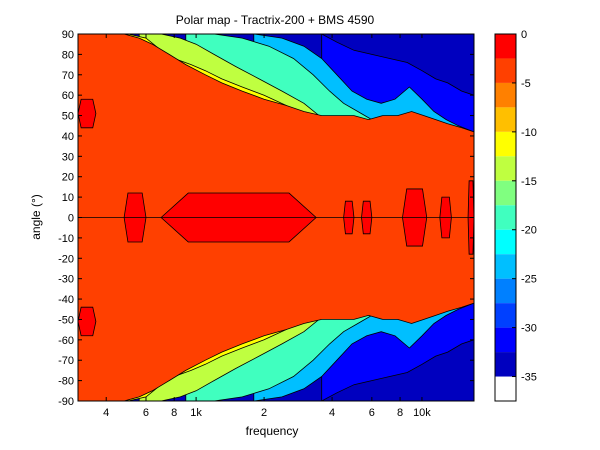  What do you see at coordinates (68, 137) in the screenshot?
I see `y-tick-label: 40` at bounding box center [68, 137].